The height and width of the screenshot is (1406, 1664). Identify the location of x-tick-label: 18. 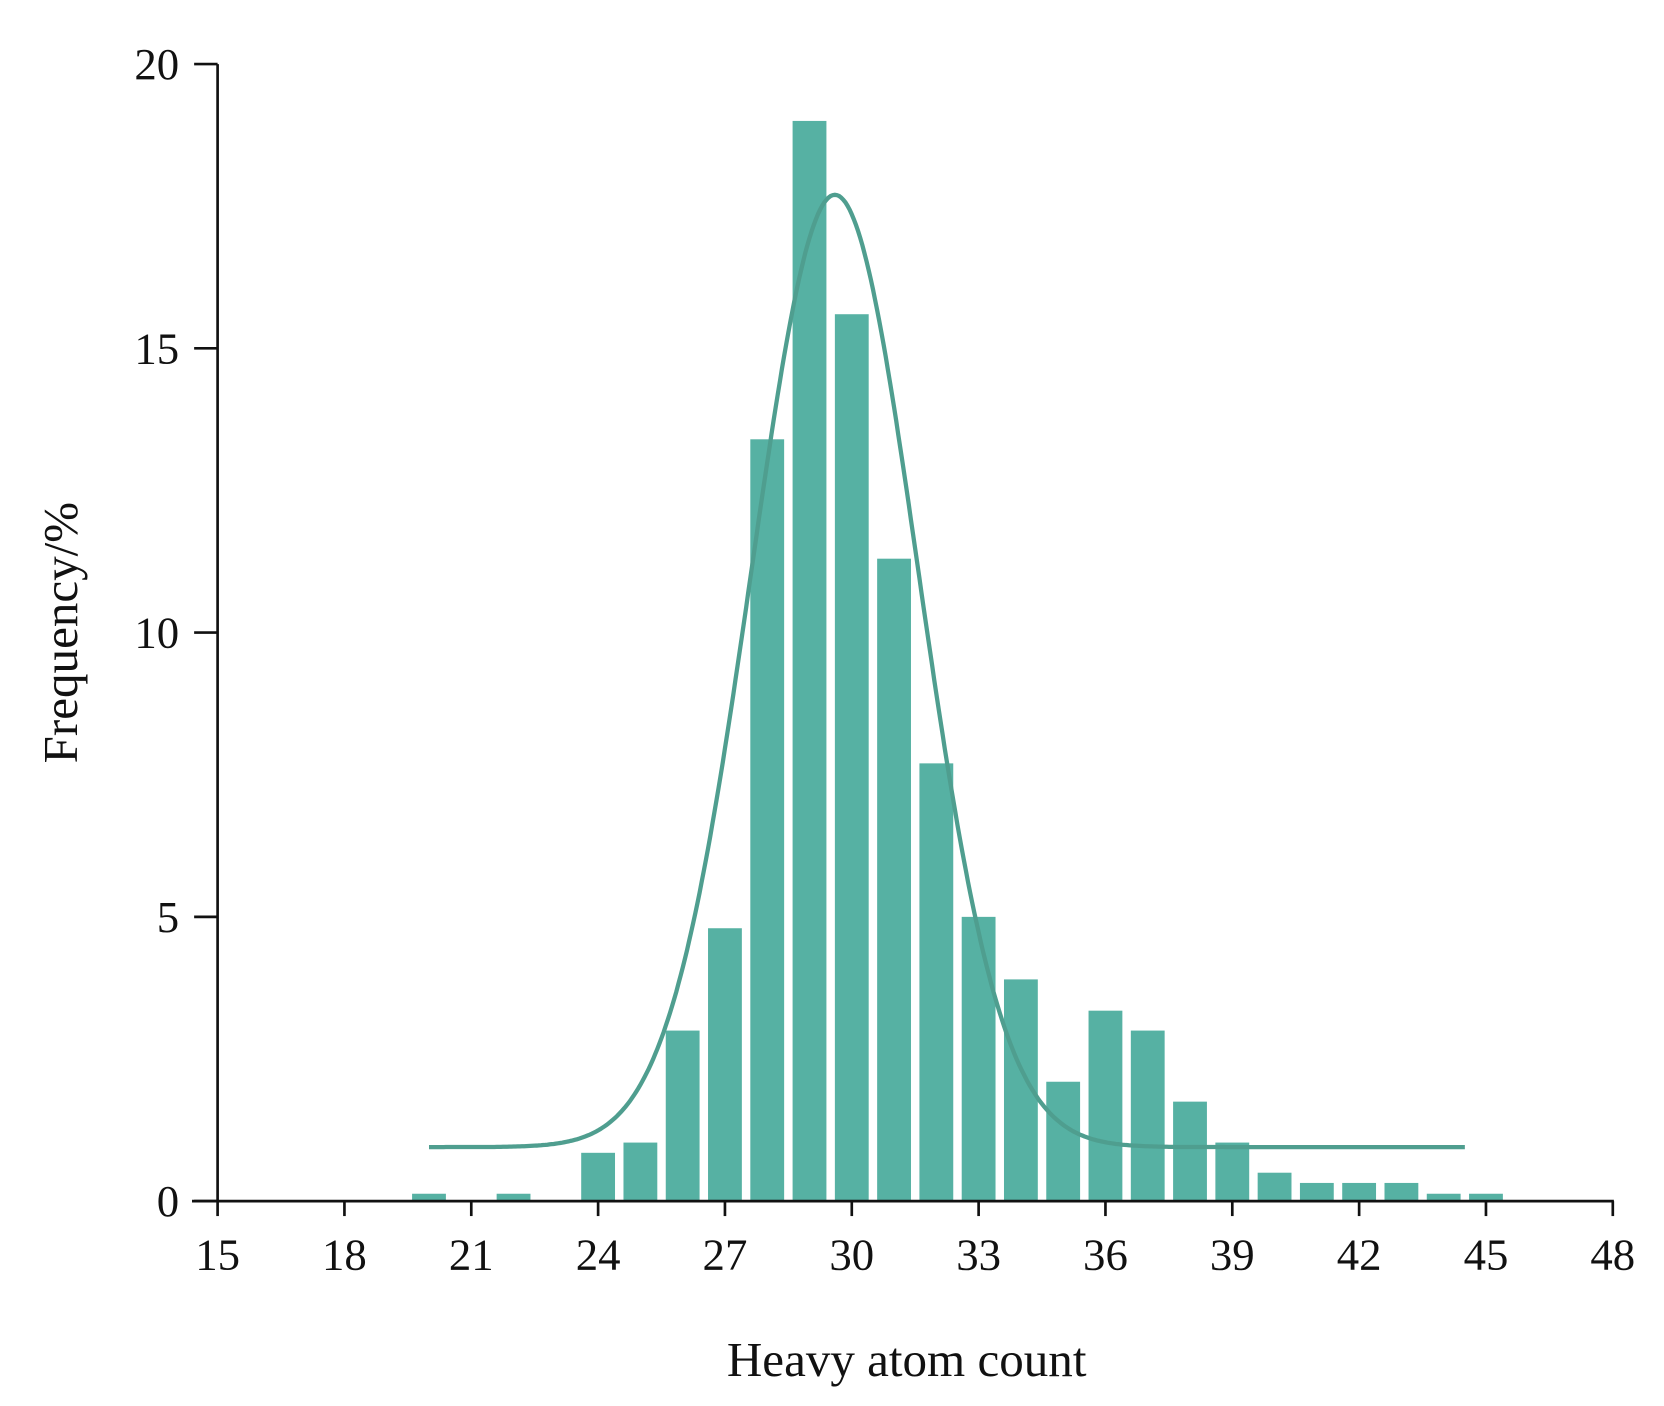
(344, 1254).